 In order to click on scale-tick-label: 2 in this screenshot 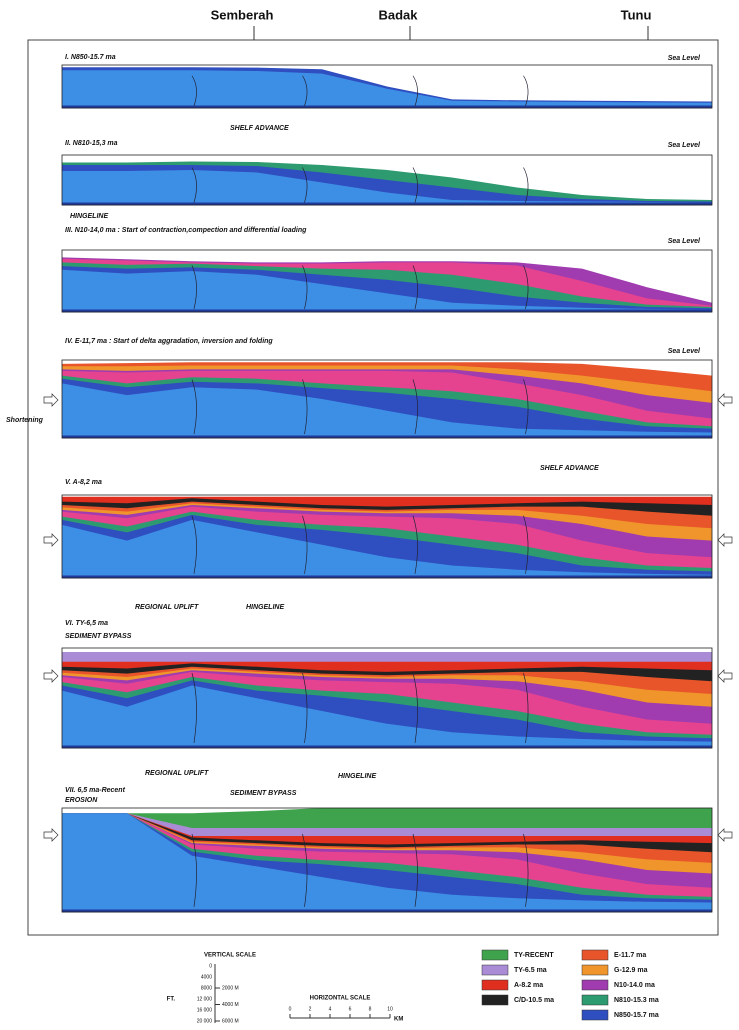, I will do `click(310, 1009)`.